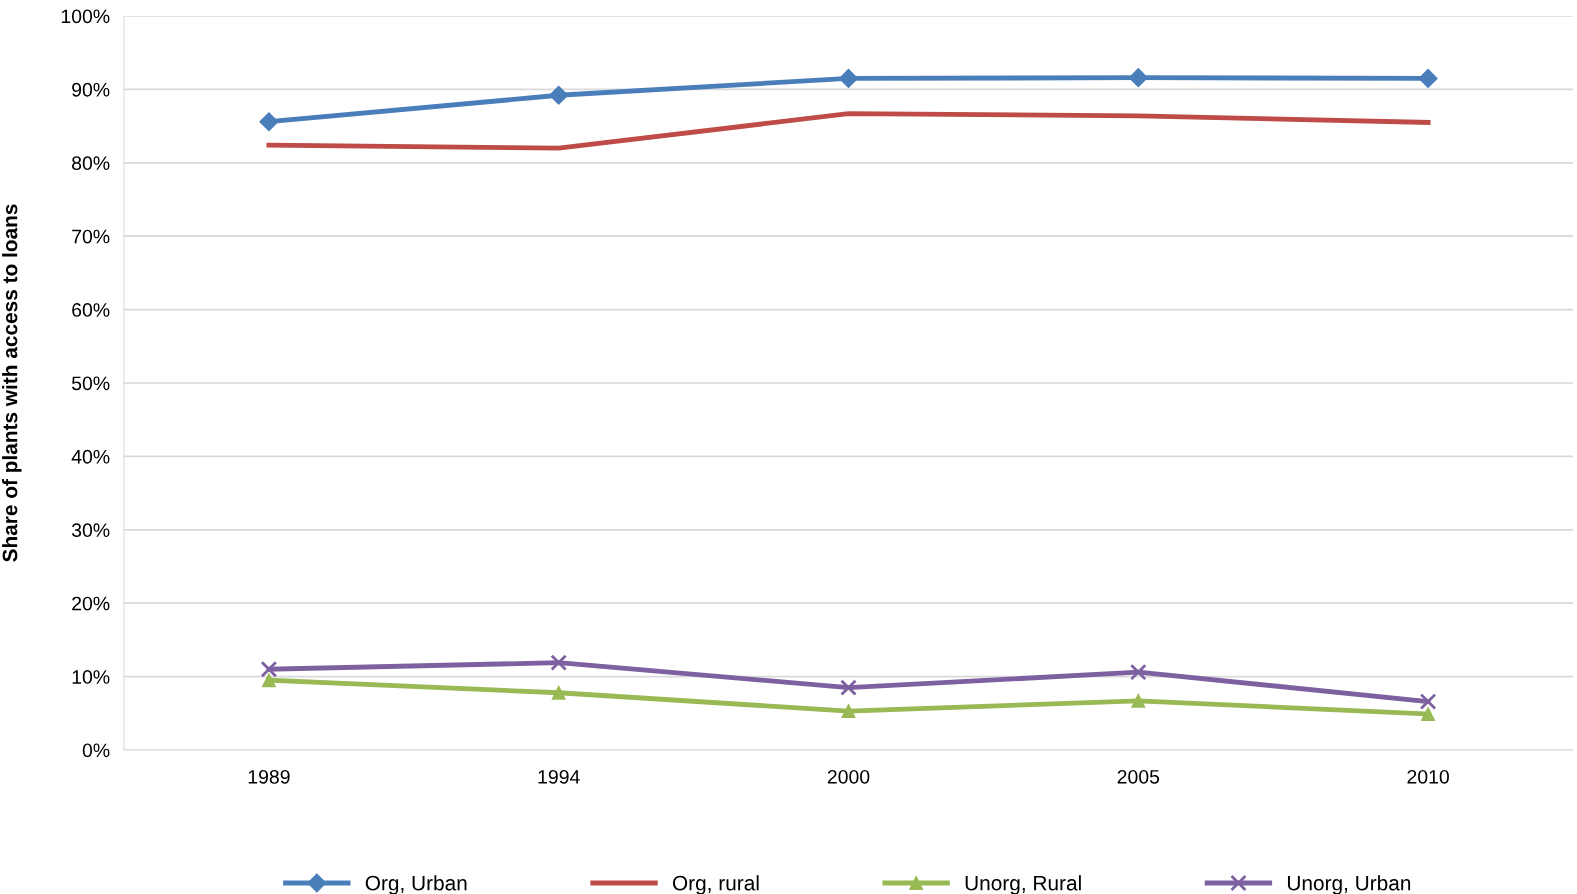 Image resolution: width=1577 pixels, height=894 pixels. Describe the element at coordinates (85, 16) in the screenshot. I see `y-tick-label: 100%` at that location.